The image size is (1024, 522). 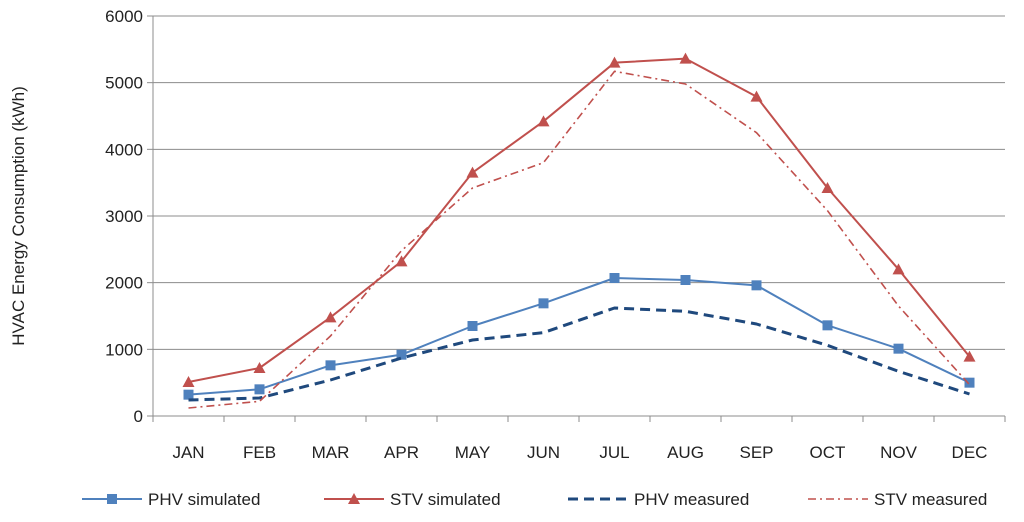 I want to click on y-tick-label: 5000, so click(x=124, y=83).